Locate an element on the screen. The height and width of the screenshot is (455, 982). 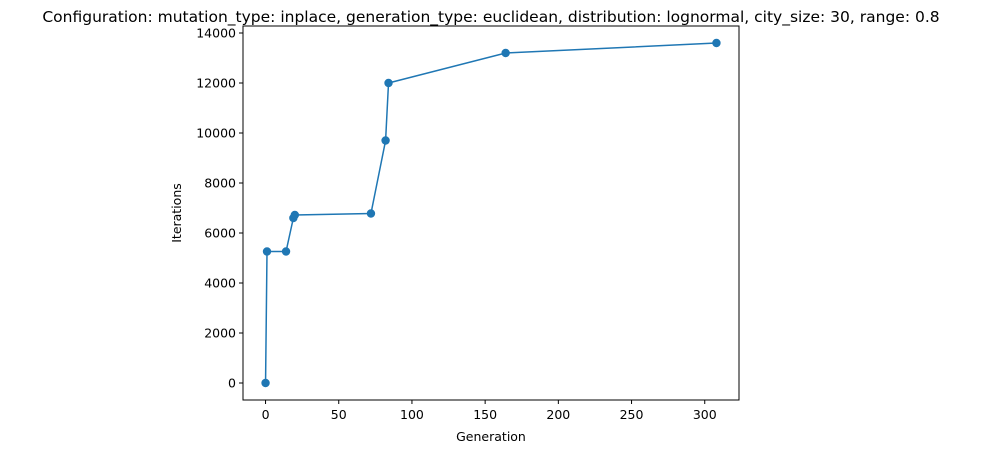
y-tick-label: 6000 is located at coordinates (220, 233).